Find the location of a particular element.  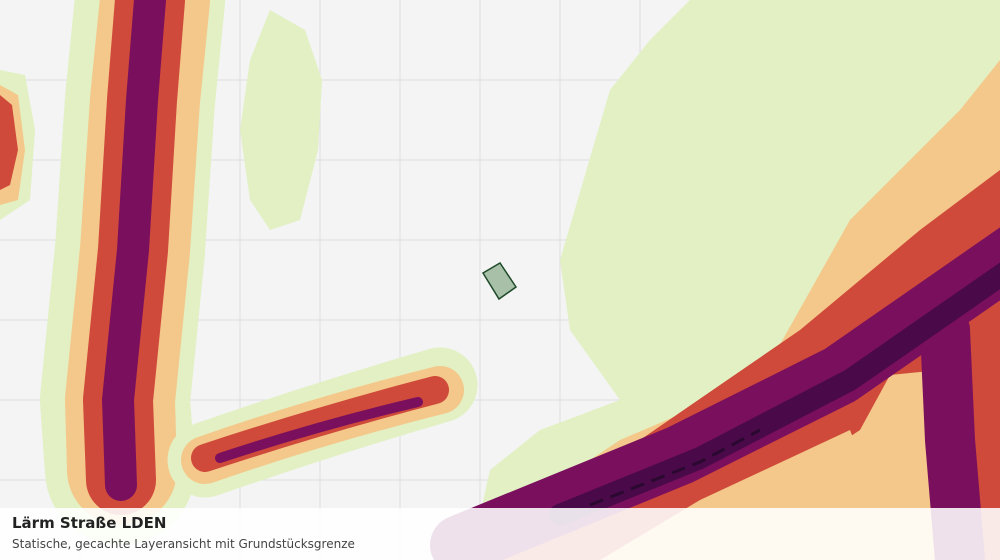

road-centerline is located at coordinates (675, 467).